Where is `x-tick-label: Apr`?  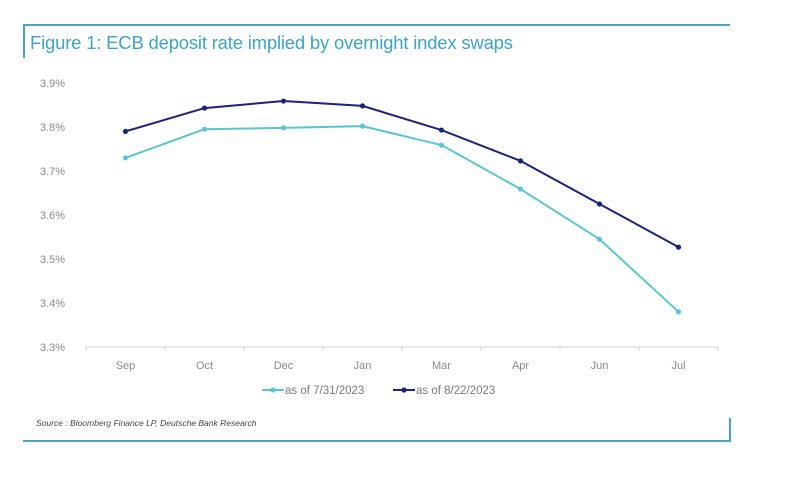 x-tick-label: Apr is located at coordinates (520, 366).